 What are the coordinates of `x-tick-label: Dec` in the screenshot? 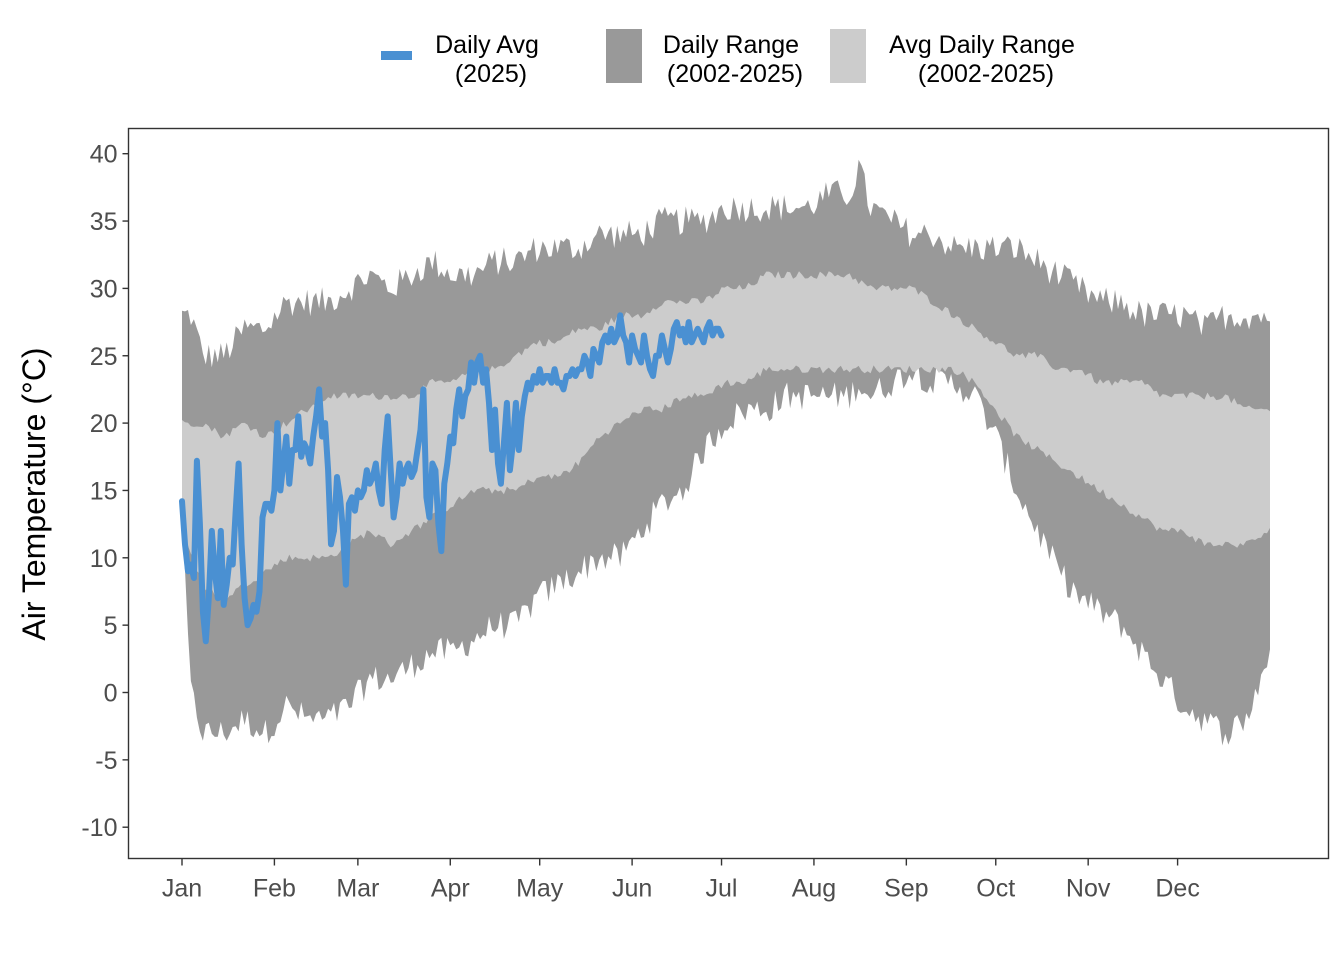 It's located at (1177, 889).